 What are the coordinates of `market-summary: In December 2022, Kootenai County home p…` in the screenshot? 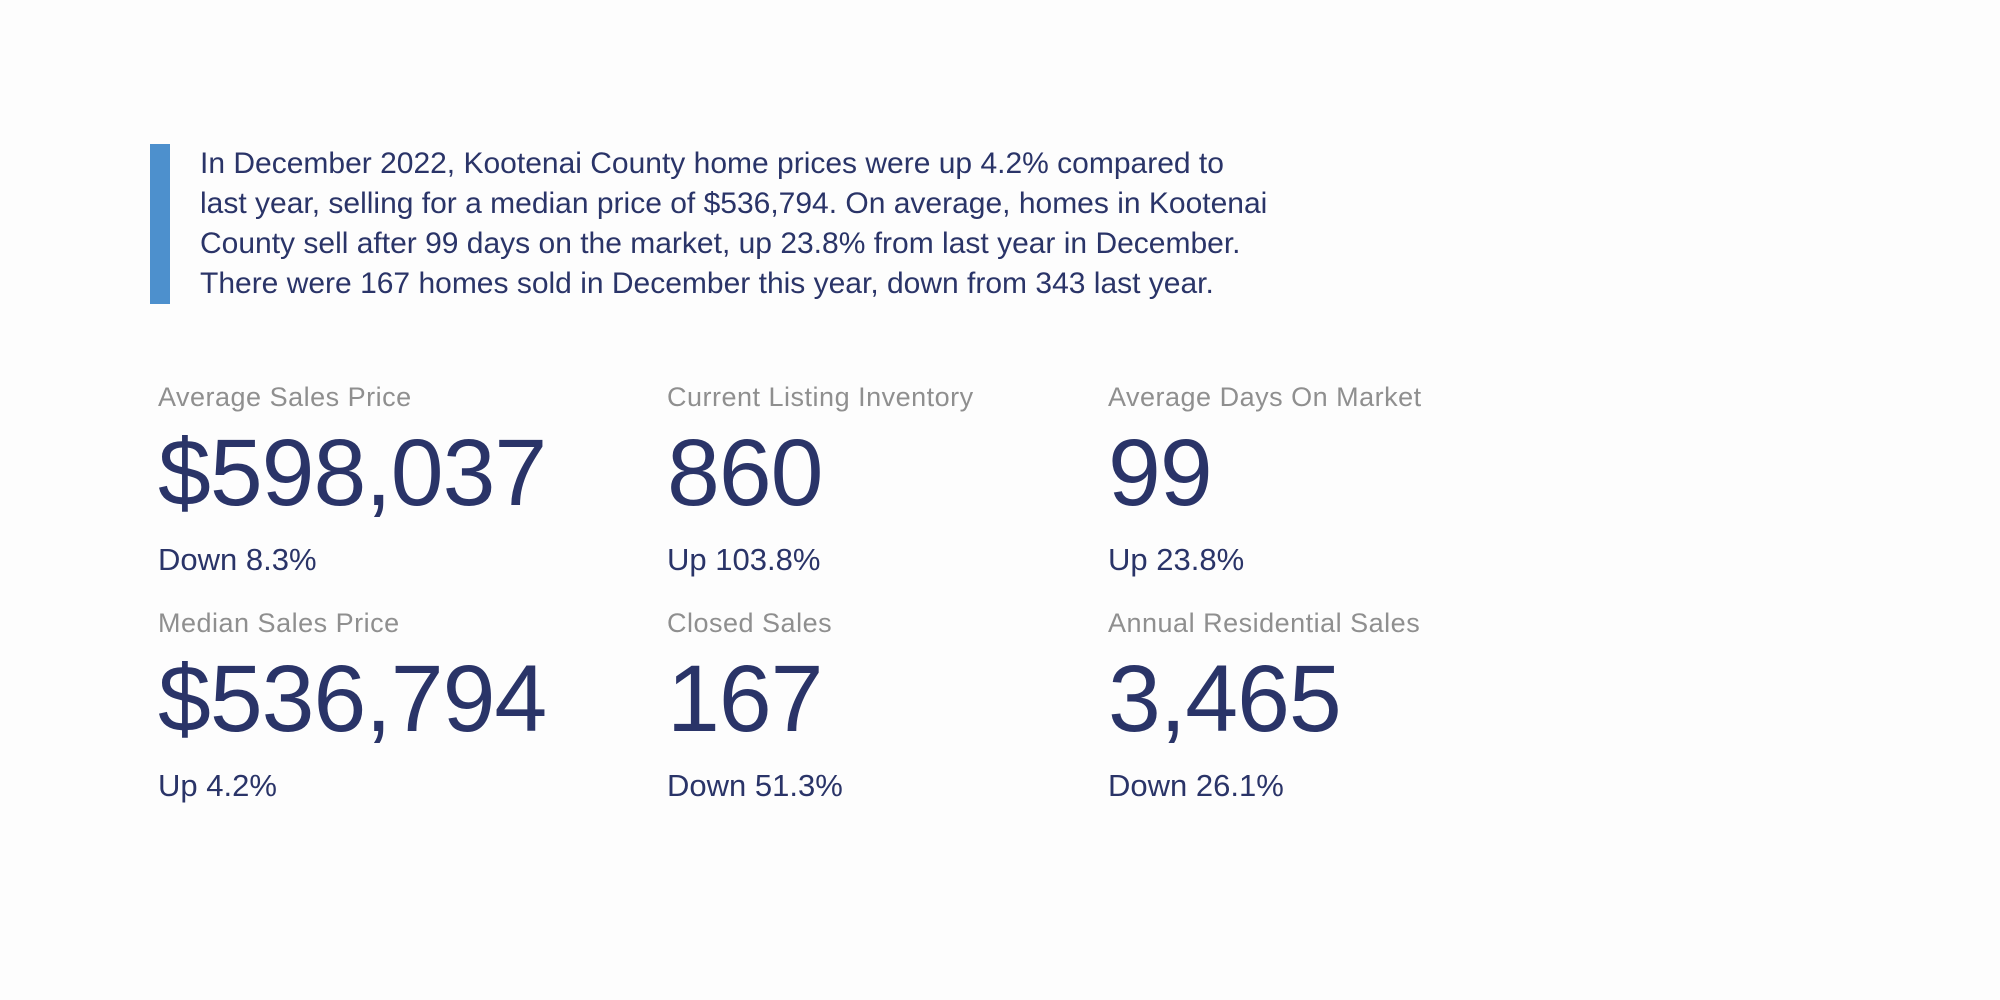 It's located at (708, 224).